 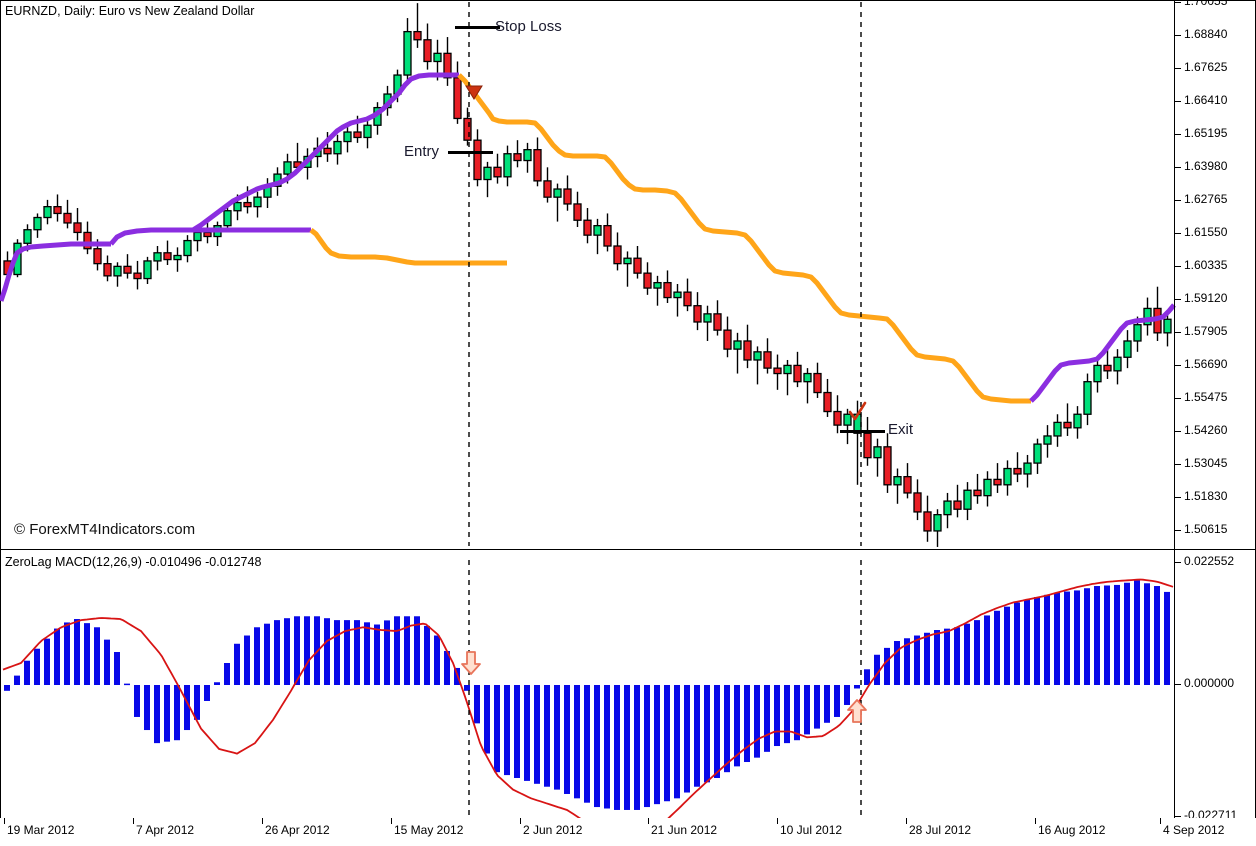 I want to click on price-y-label: 1.67625, so click(x=1206, y=66).